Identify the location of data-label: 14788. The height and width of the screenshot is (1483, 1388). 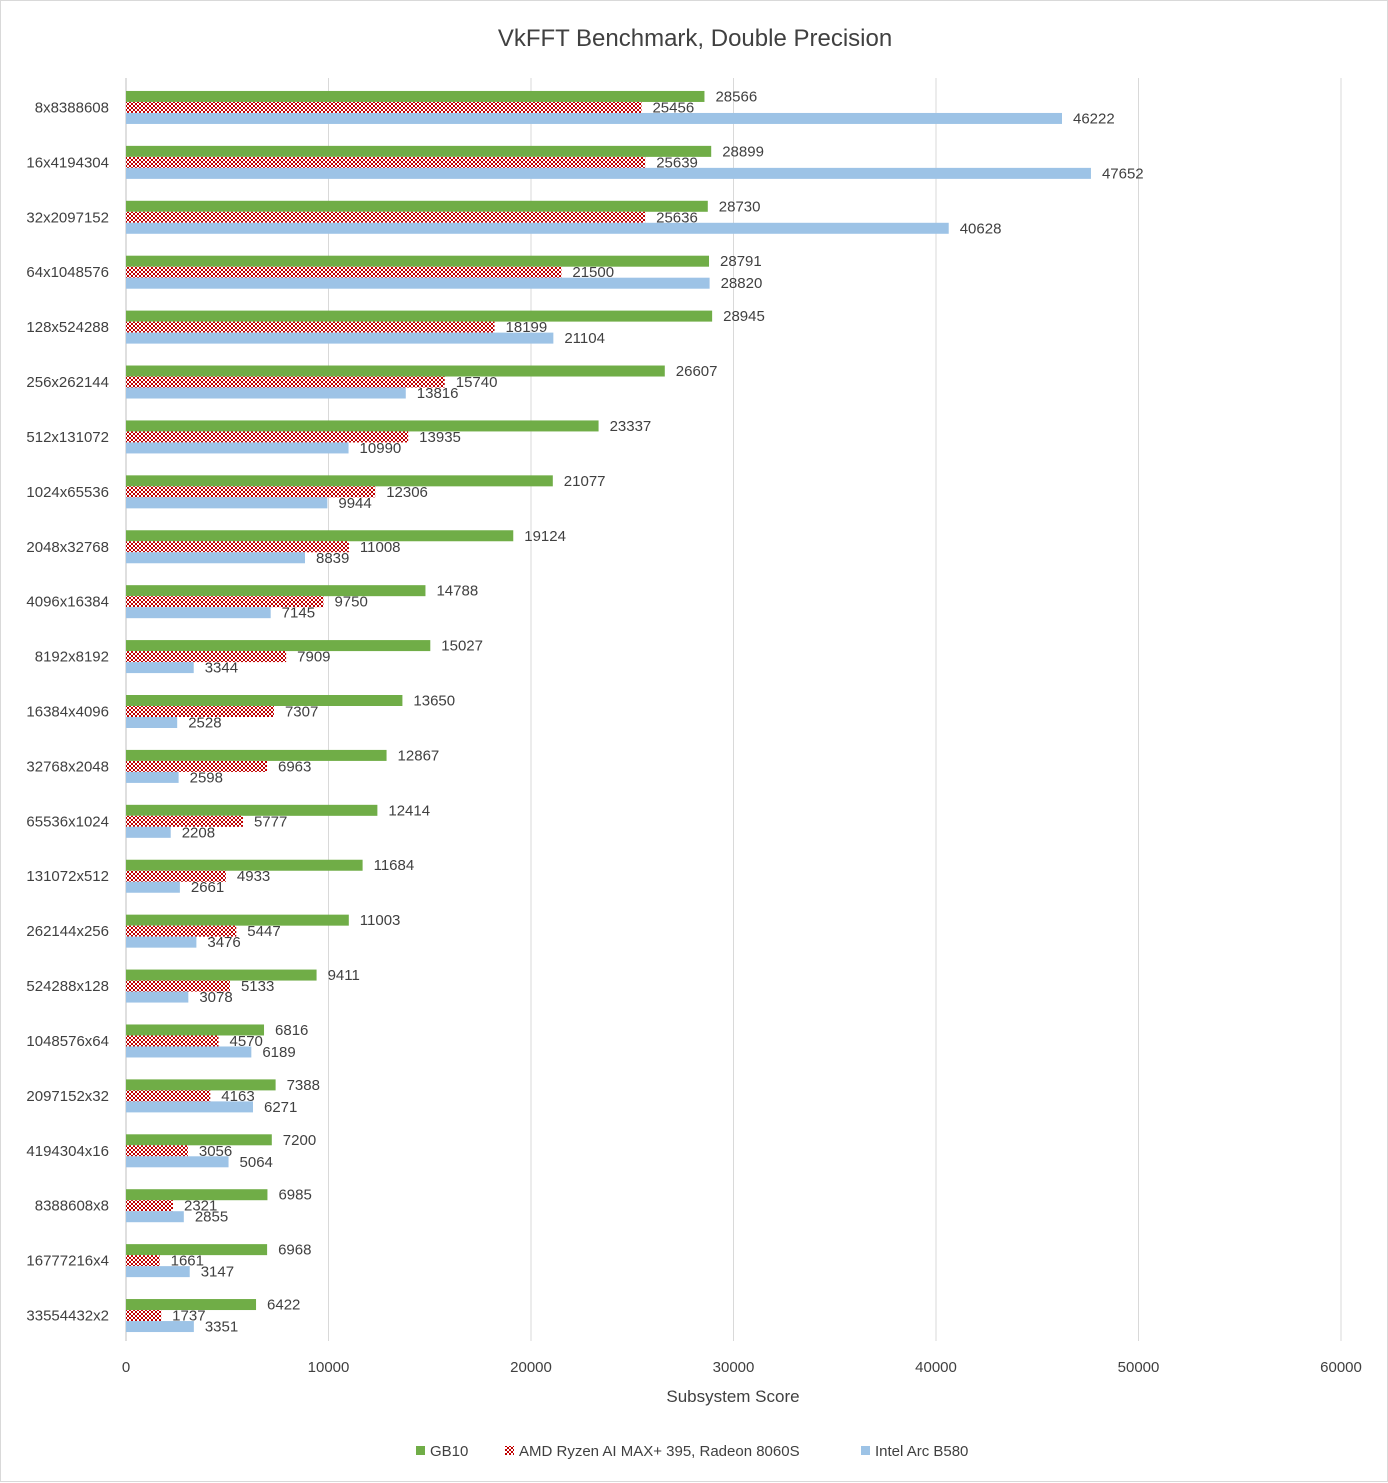
(457, 591).